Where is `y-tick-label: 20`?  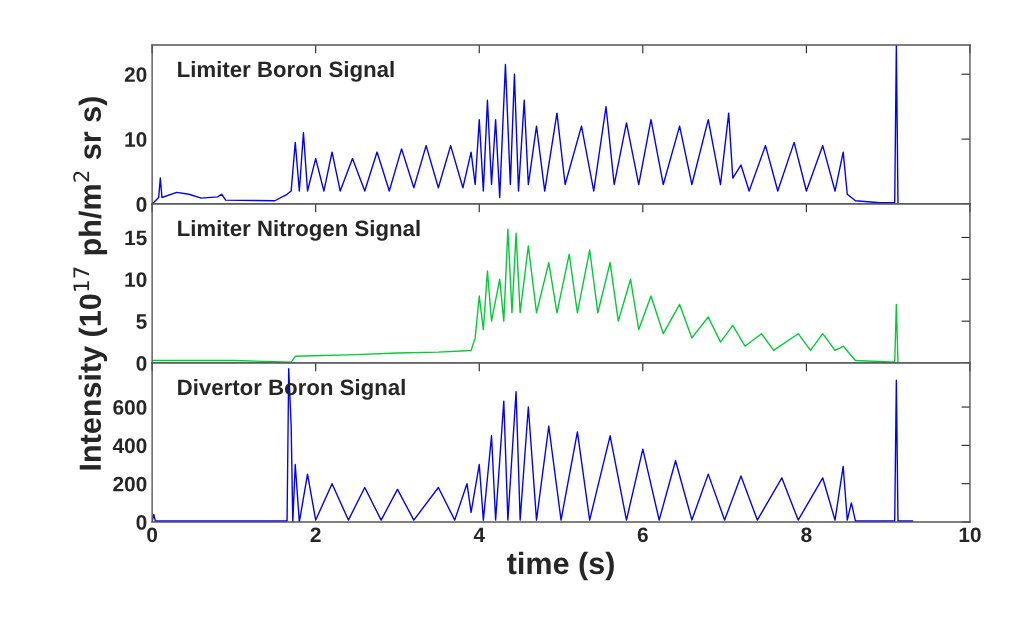 y-tick-label: 20 is located at coordinates (135, 74).